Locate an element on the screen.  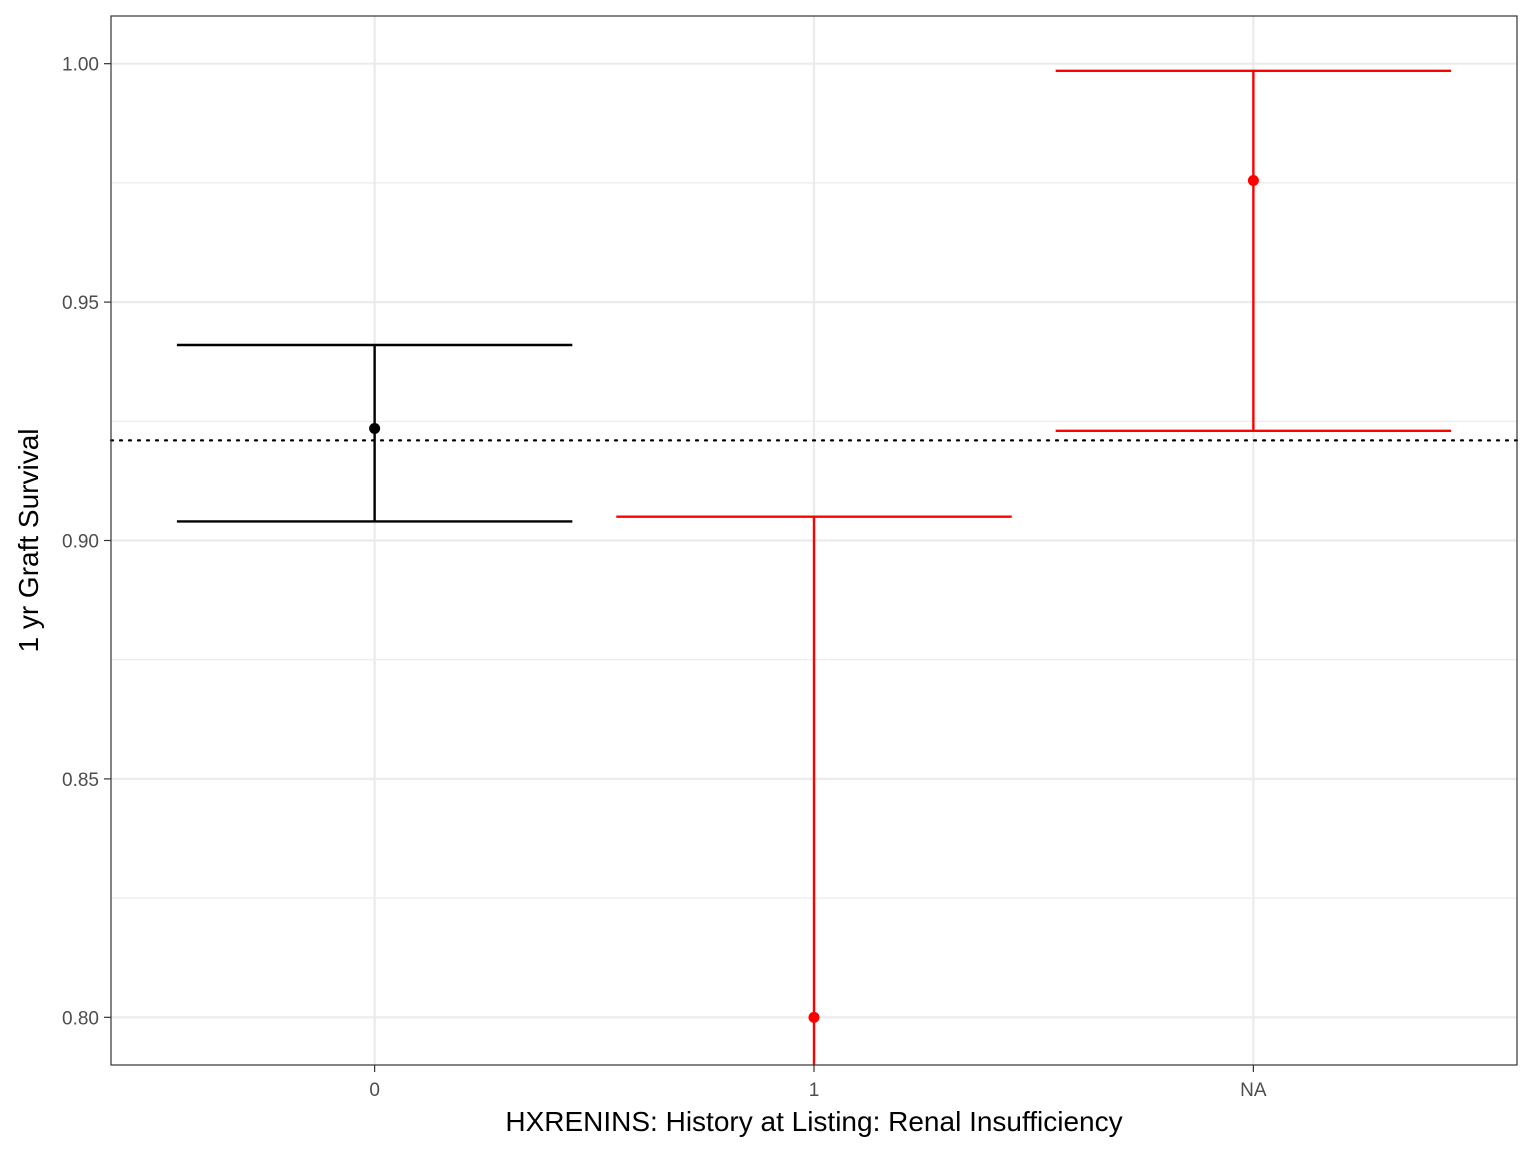
x-tick-label: NA is located at coordinates (1253, 1090).